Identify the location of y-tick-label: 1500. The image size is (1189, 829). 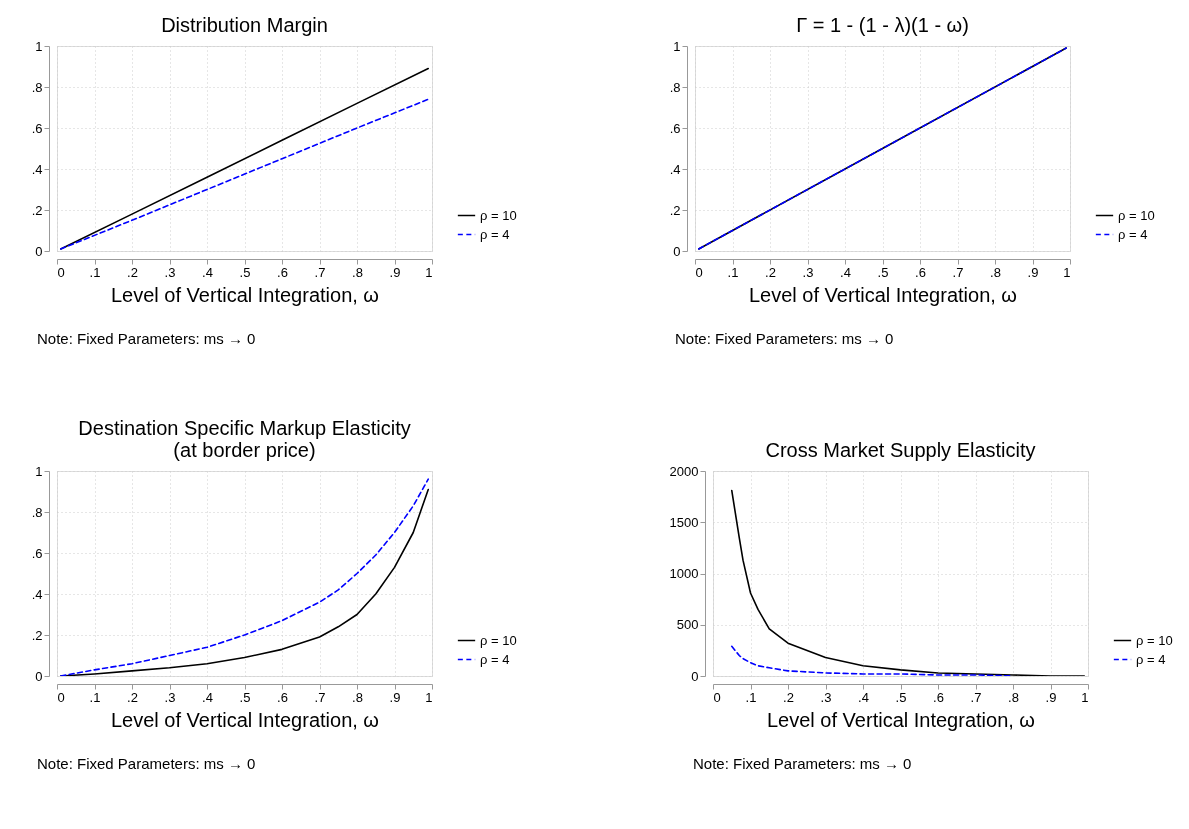
(684, 522).